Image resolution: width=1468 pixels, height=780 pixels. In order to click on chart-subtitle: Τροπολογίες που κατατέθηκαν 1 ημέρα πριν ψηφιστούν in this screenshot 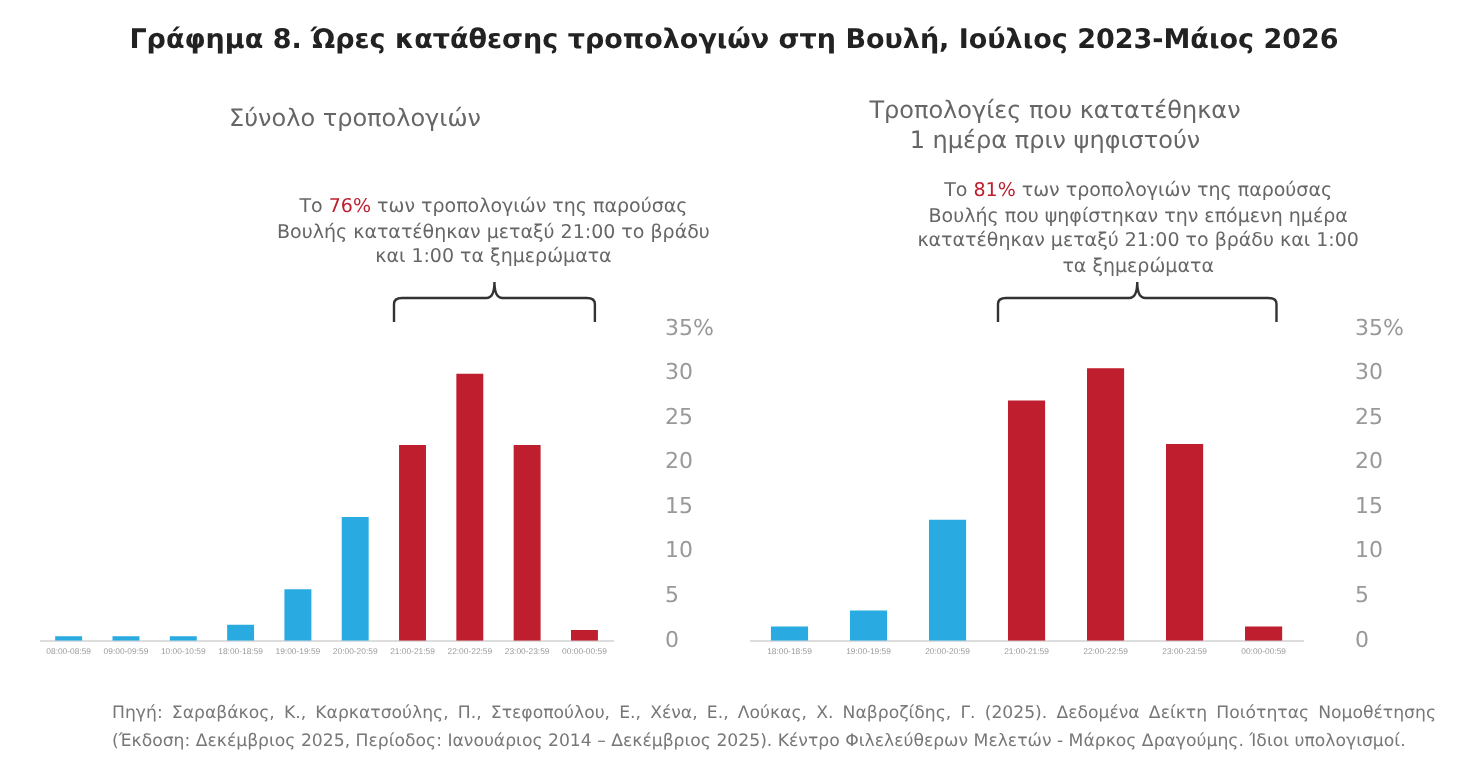, I will do `click(1055, 126)`.